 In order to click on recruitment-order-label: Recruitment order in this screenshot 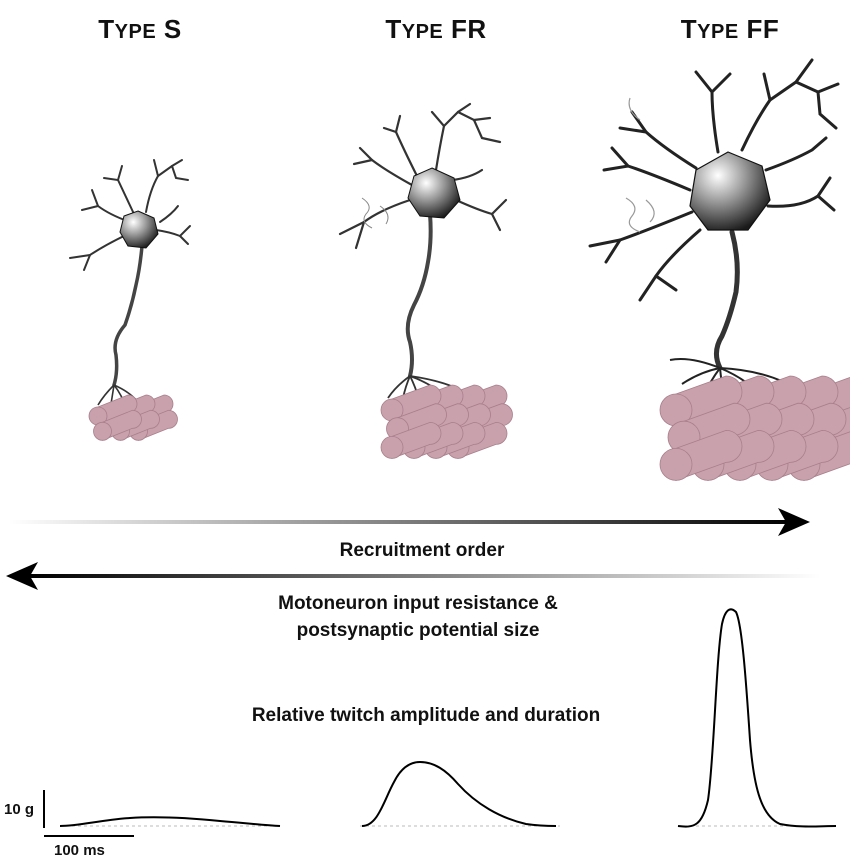, I will do `click(422, 550)`.